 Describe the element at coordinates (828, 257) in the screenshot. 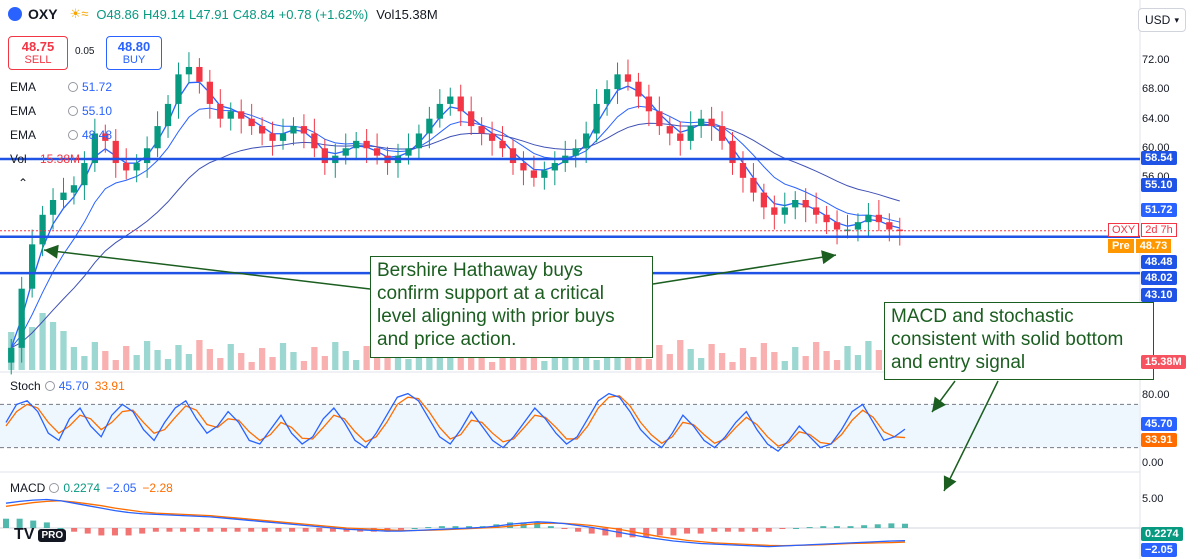

I see `arrow-recent-buys-head` at that location.